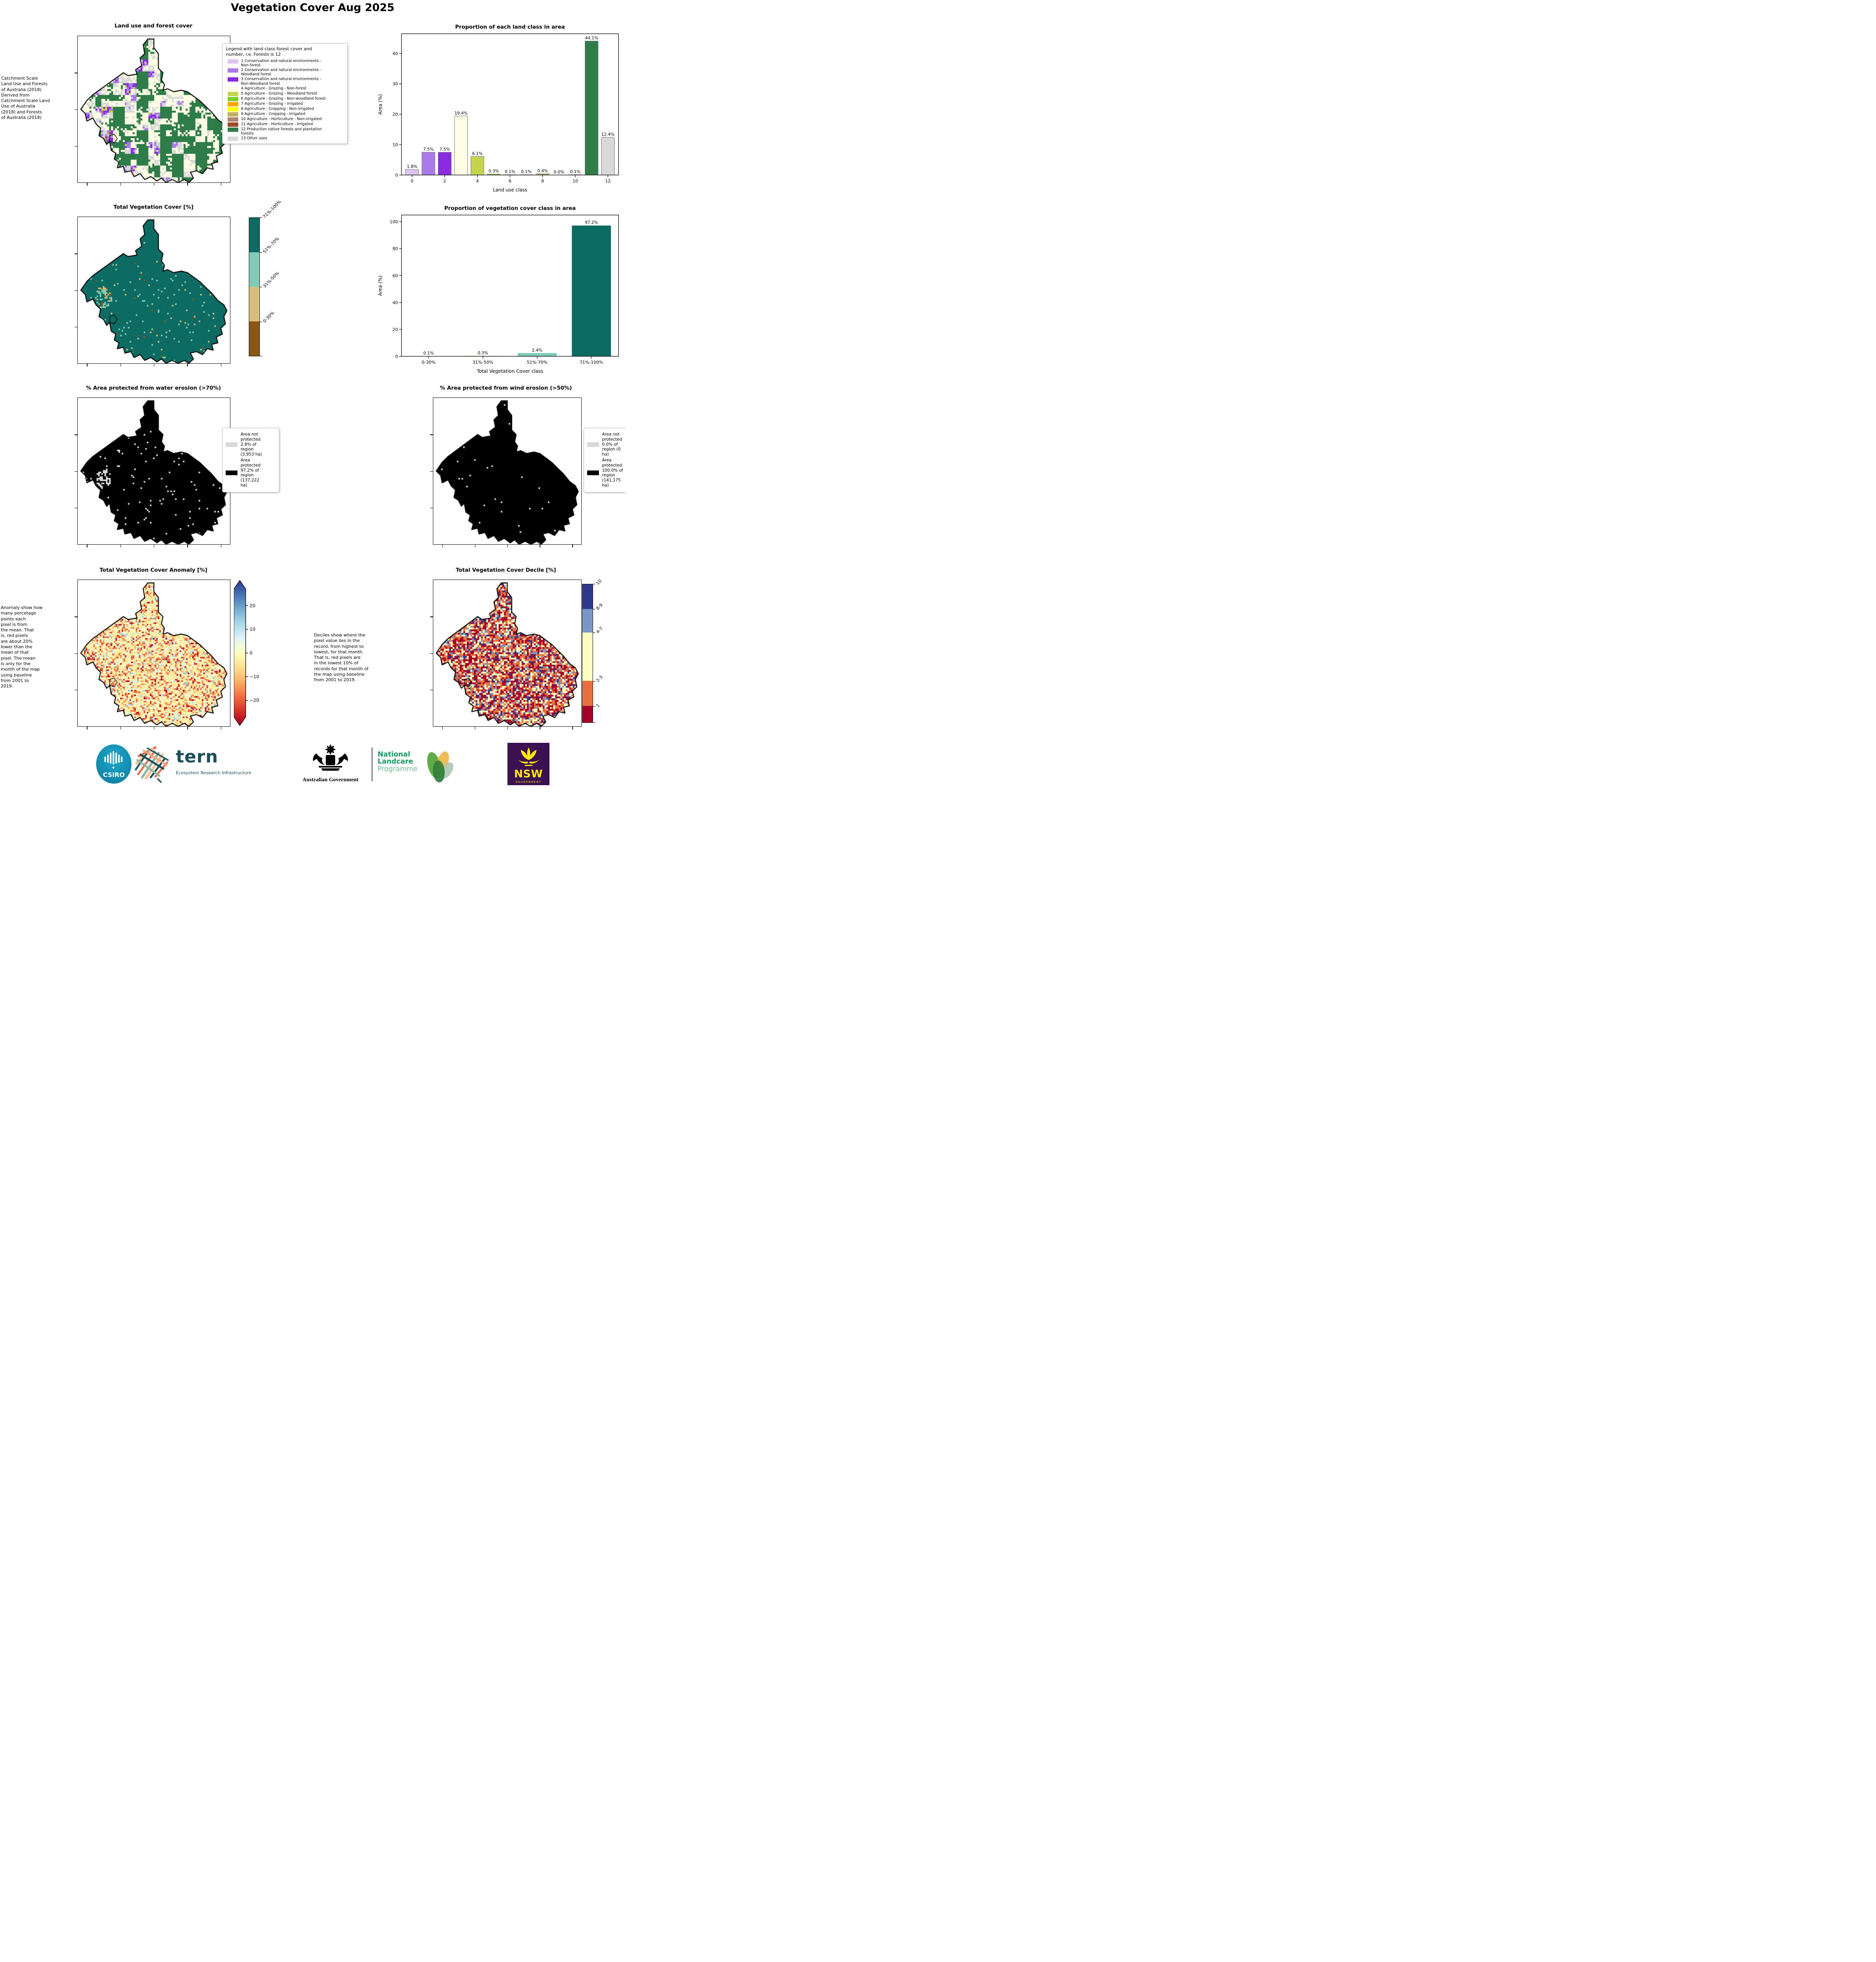 The image size is (1876, 1962). I want to click on legend-label: 7 Agriculture - Grazing - Irrigated, so click(272, 104).